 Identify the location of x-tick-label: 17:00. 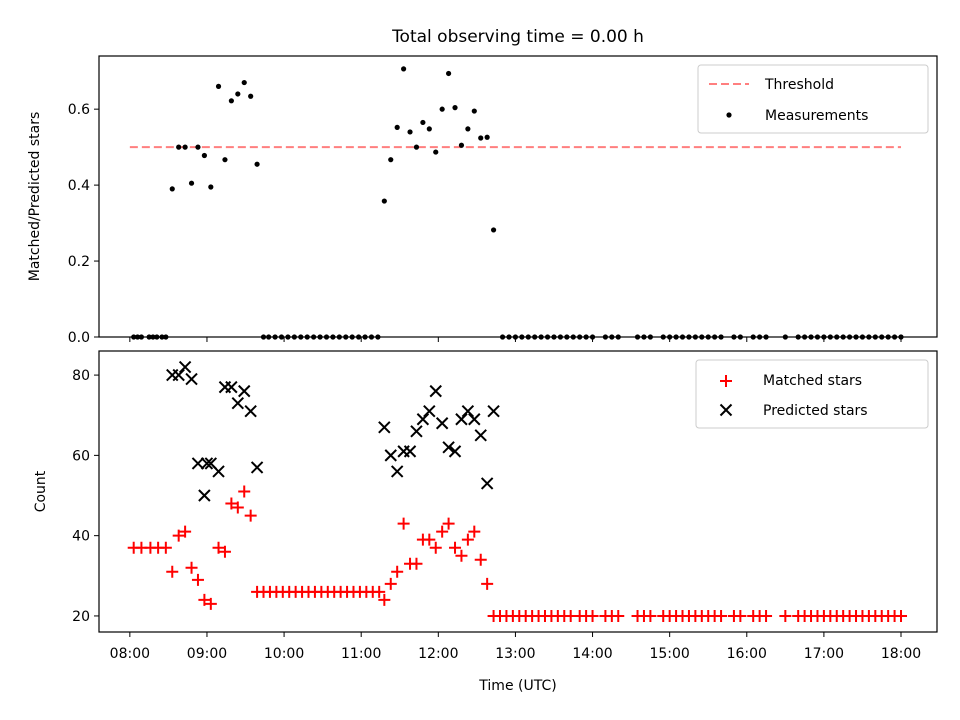
(824, 654).